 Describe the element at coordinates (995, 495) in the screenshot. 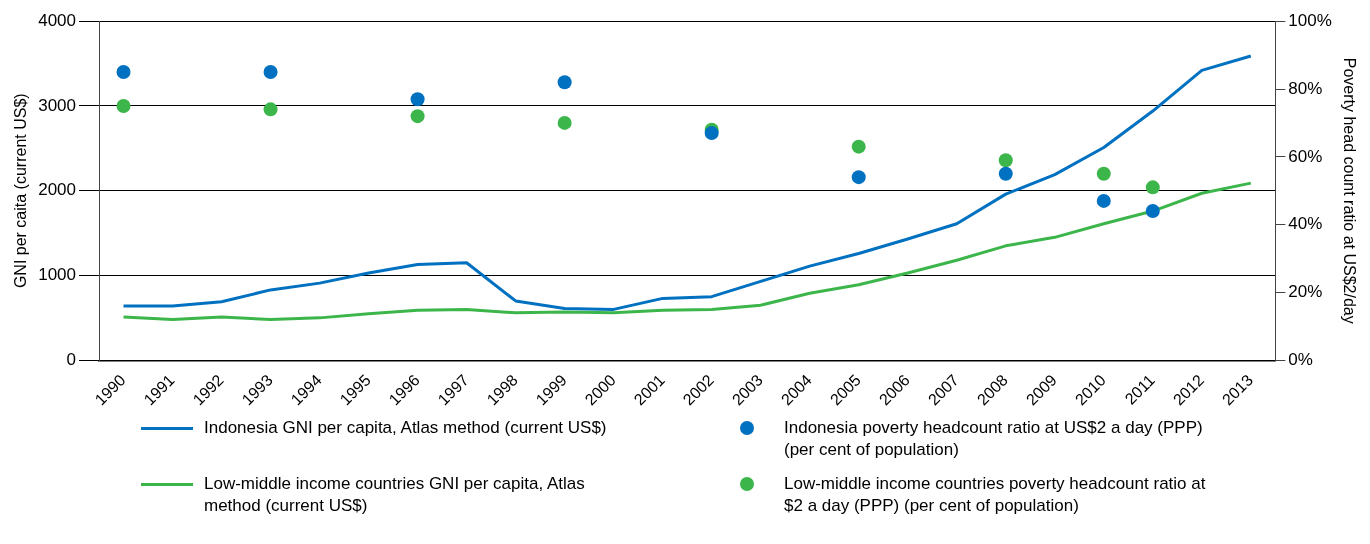

I see `legend-label: Low-middle income countries poverty headcount ratio at $2 a day (PPP) (per cent of population)` at that location.